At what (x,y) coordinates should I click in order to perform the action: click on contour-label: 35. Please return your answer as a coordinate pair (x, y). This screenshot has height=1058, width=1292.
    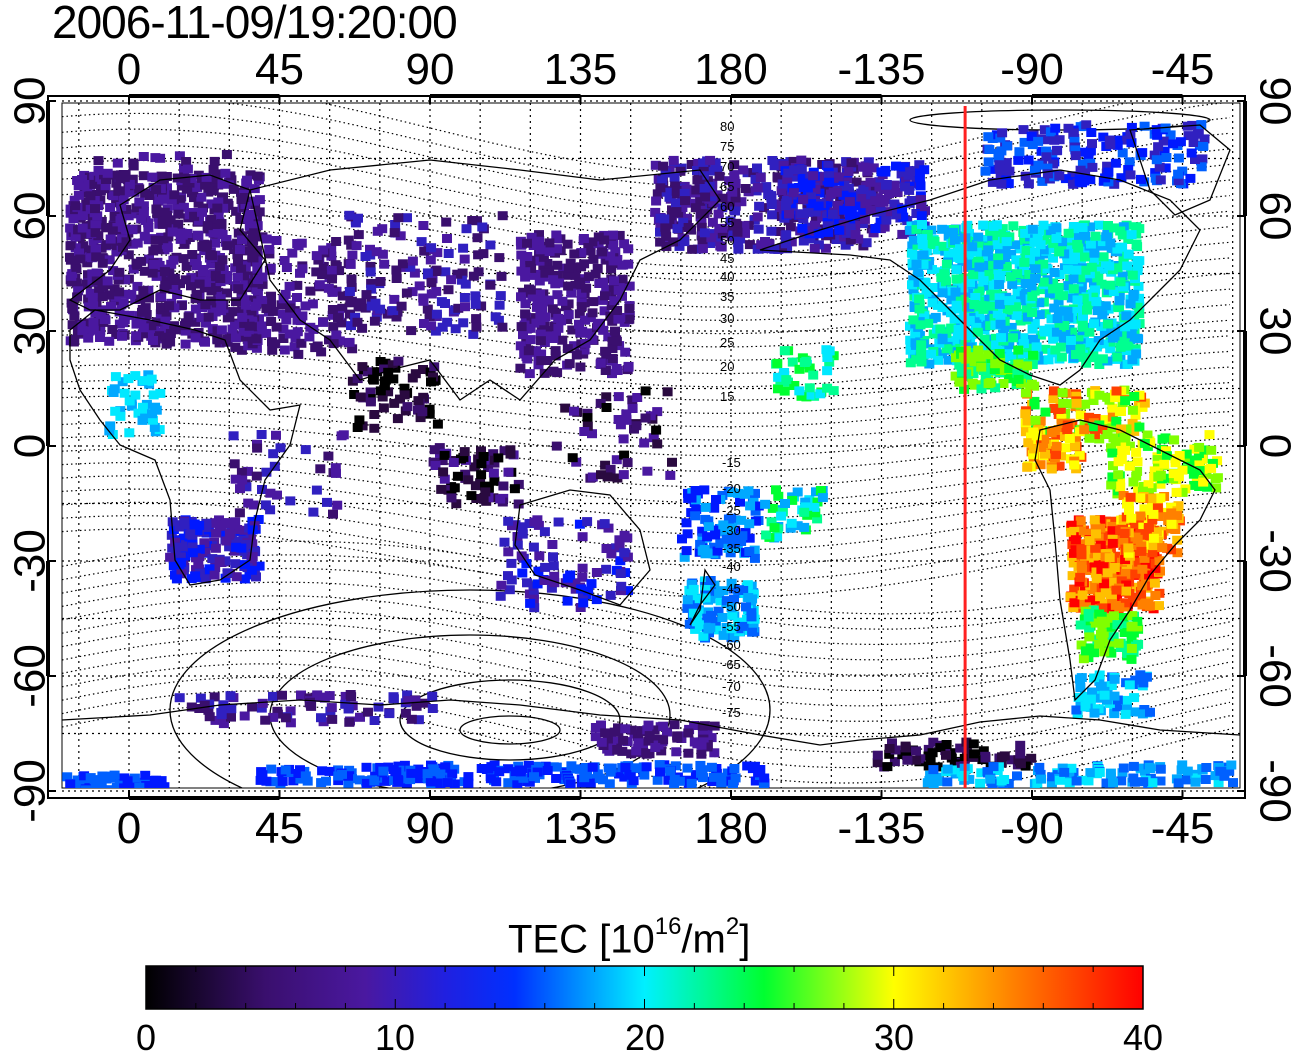
    Looking at the image, I should click on (727, 296).